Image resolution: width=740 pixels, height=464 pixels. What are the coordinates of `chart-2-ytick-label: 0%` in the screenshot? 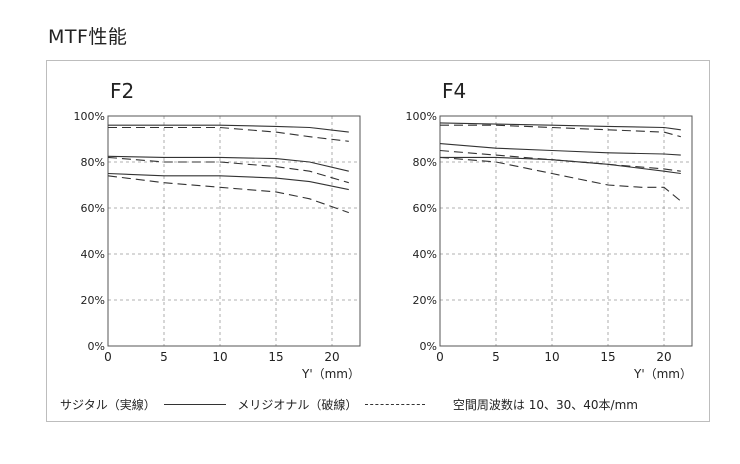 It's located at (428, 346).